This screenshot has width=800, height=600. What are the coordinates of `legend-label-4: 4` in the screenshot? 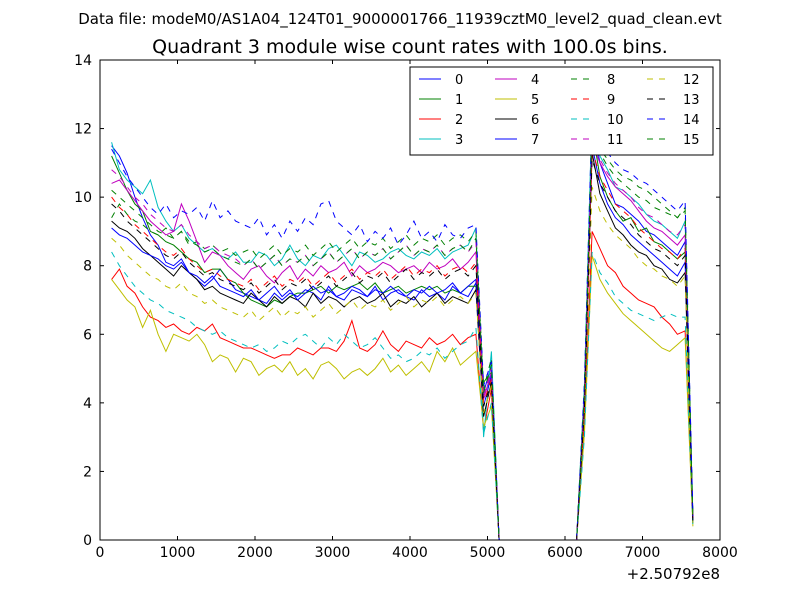 It's located at (535, 80).